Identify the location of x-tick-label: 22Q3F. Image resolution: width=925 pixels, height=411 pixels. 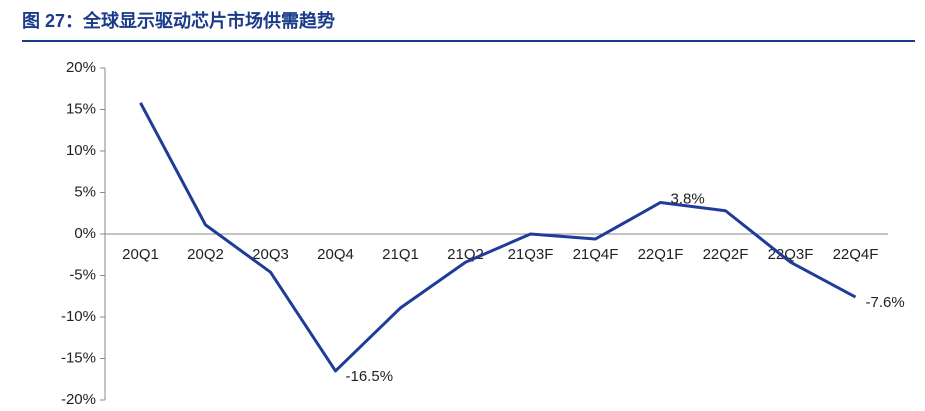
(791, 254).